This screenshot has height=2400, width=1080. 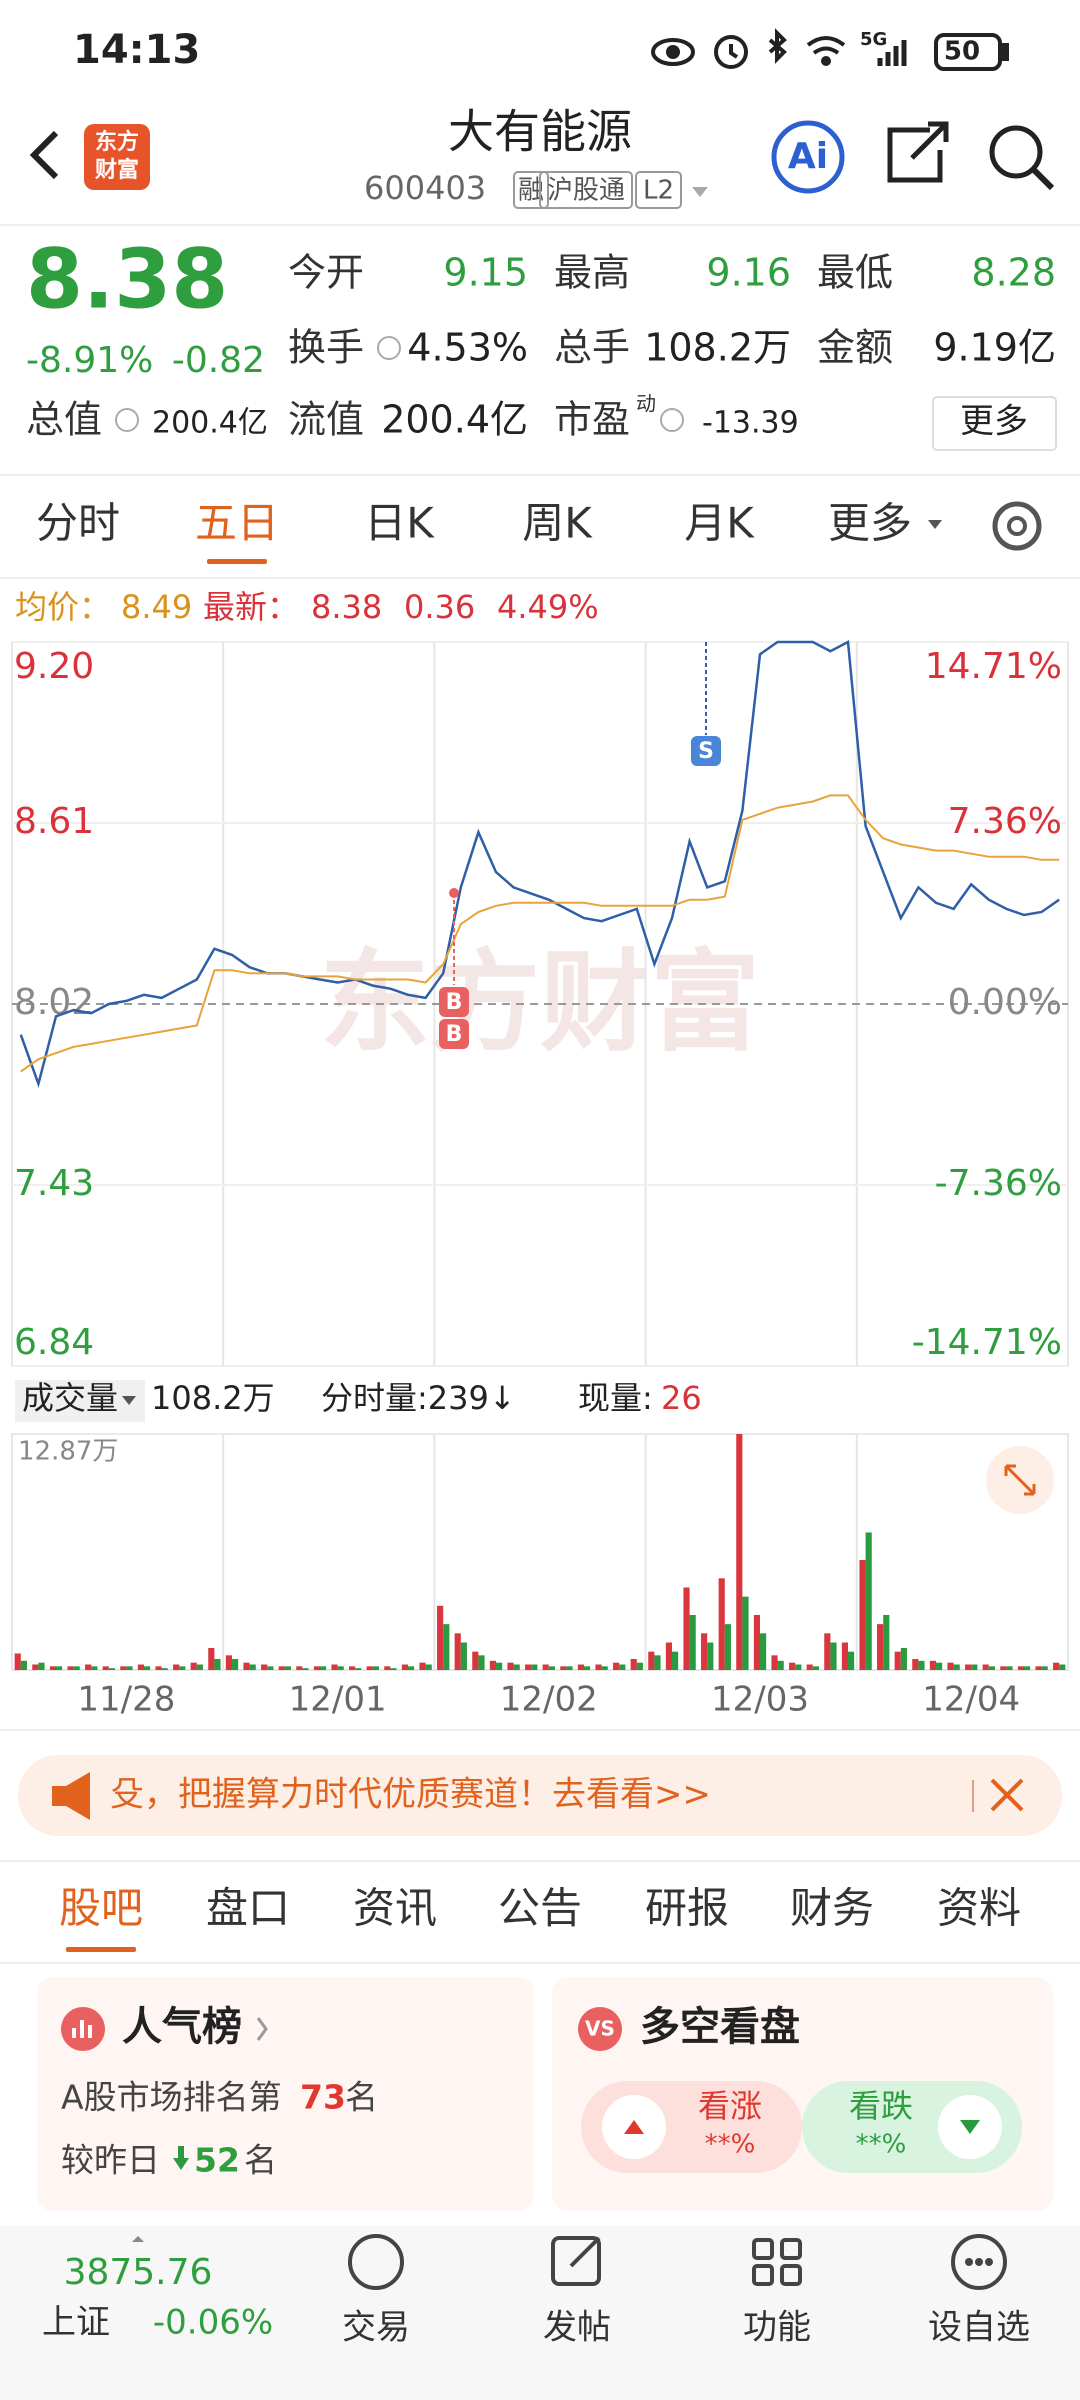 What do you see at coordinates (832, 1908) in the screenshot?
I see `feed-tab: 财务` at bounding box center [832, 1908].